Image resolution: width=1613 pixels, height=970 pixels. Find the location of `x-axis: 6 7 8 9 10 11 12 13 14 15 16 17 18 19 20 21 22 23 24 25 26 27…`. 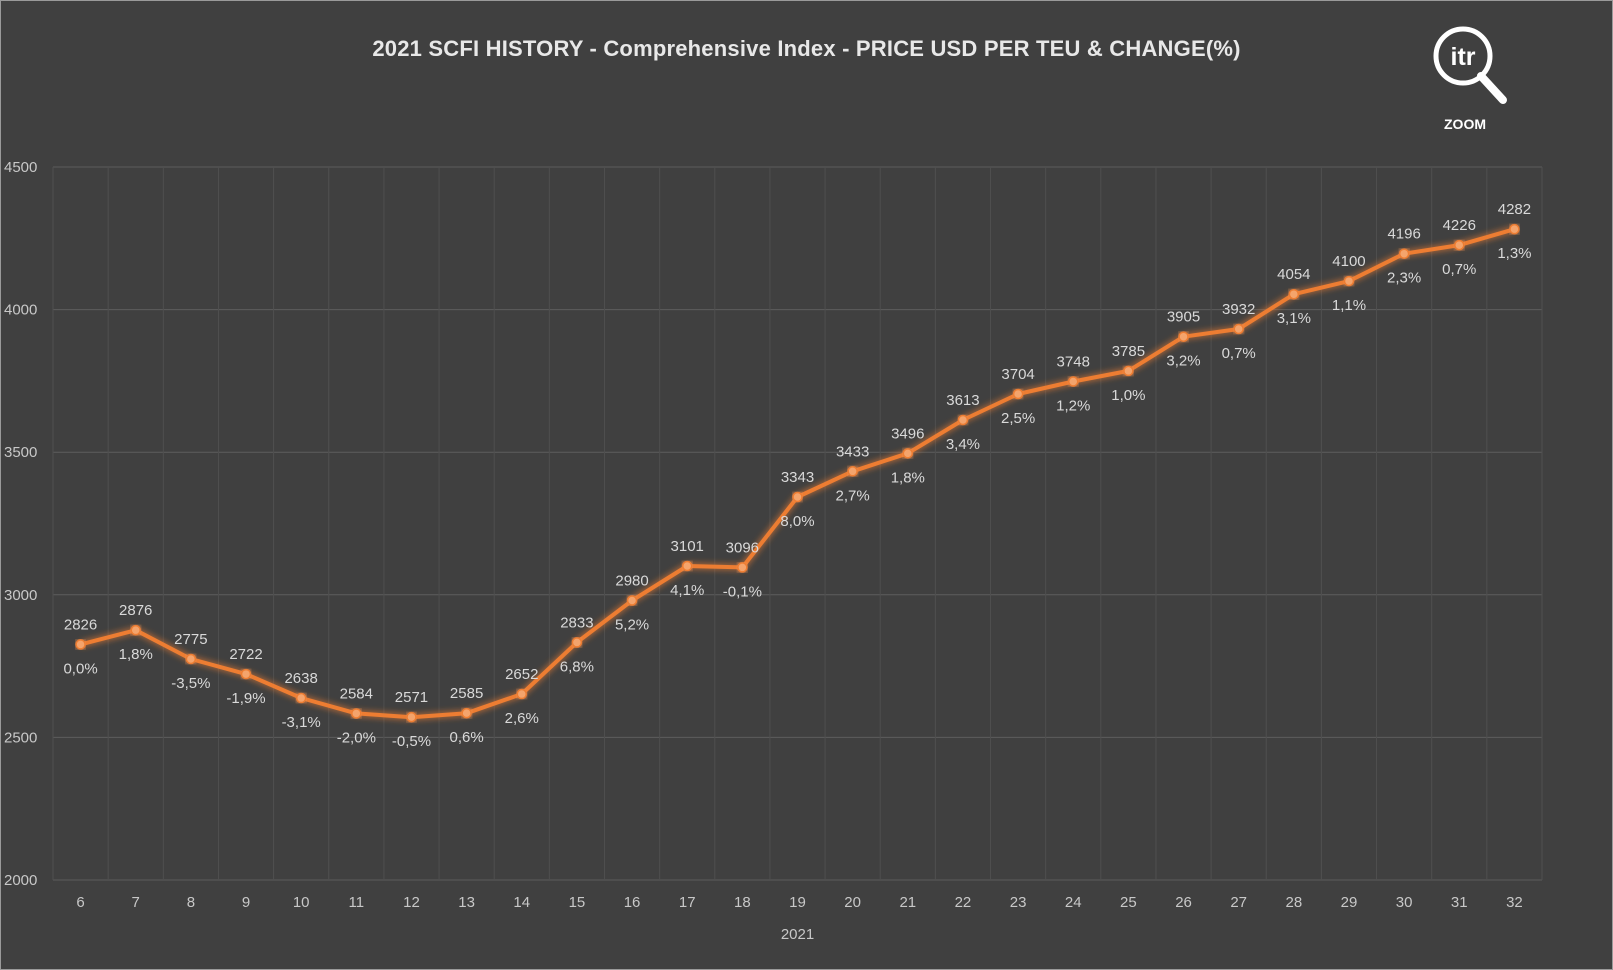

x-axis: 6 7 8 9 10 11 12 13 14 15 16 17 18 19 20 21 22 23 24 25 26 27… is located at coordinates (799, 902).